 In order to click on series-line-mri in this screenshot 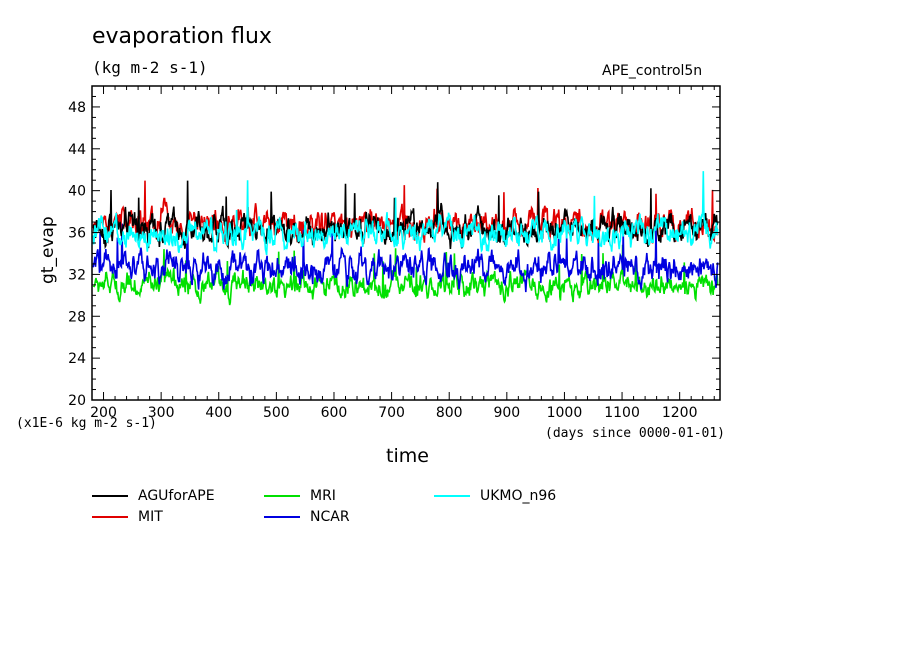, I will do `click(405, 275)`.